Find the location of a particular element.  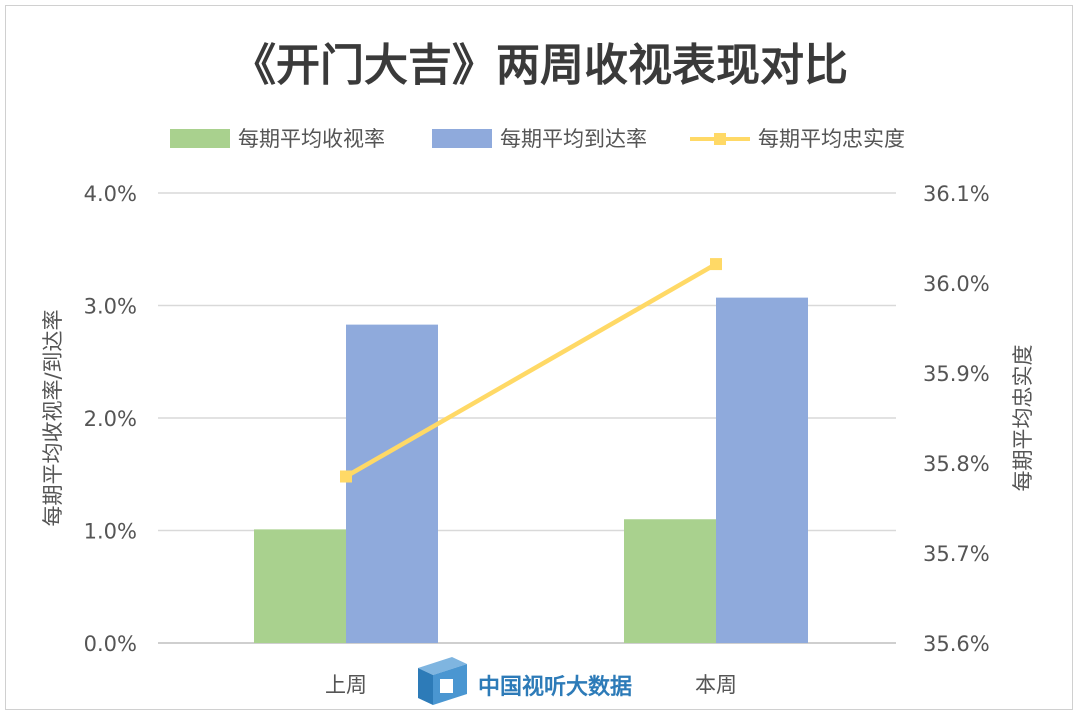

left-tick-label: 3.0% is located at coordinates (110, 307).